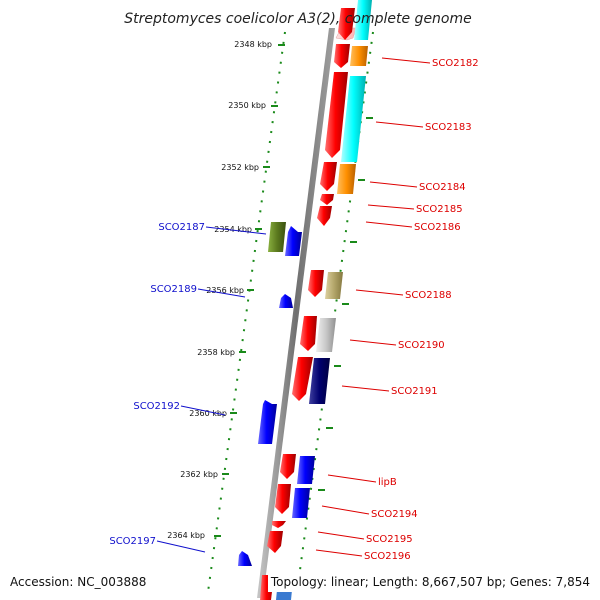  Describe the element at coordinates (173, 289) in the screenshot. I see `gene-label: SCO2189` at that location.